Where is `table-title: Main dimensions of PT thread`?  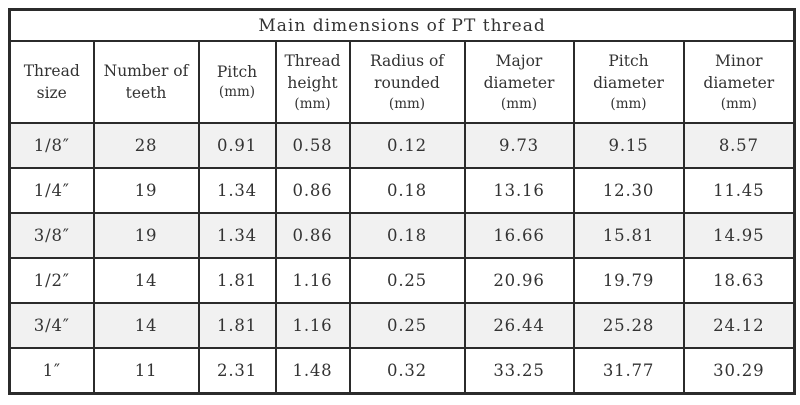
table-title: Main dimensions of PT thread is located at coordinates (402, 25).